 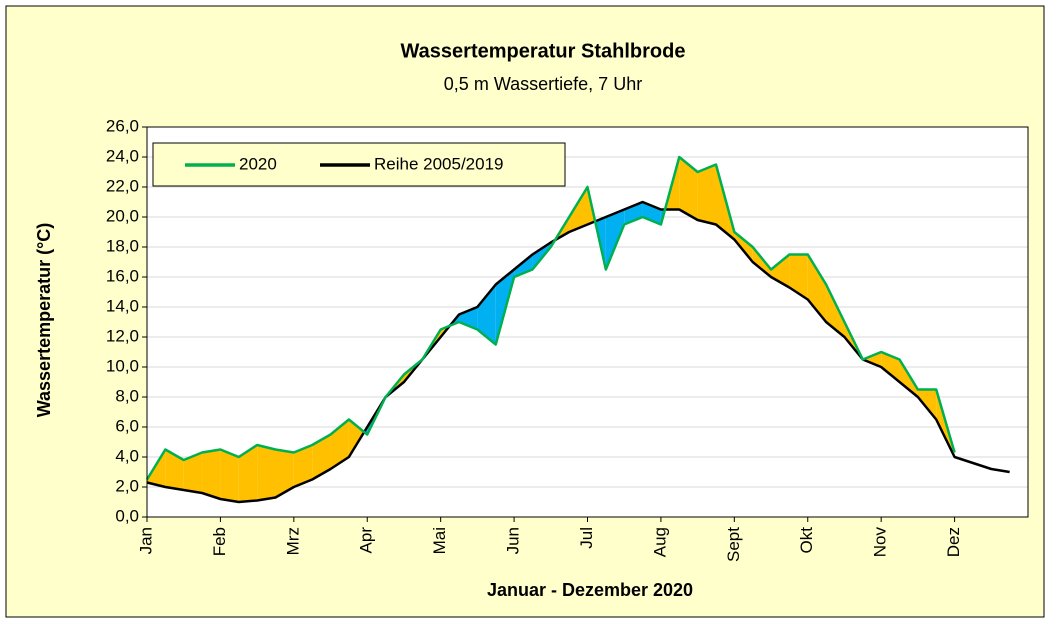 I want to click on y-tick-label: 16,0, so click(x=122, y=275).